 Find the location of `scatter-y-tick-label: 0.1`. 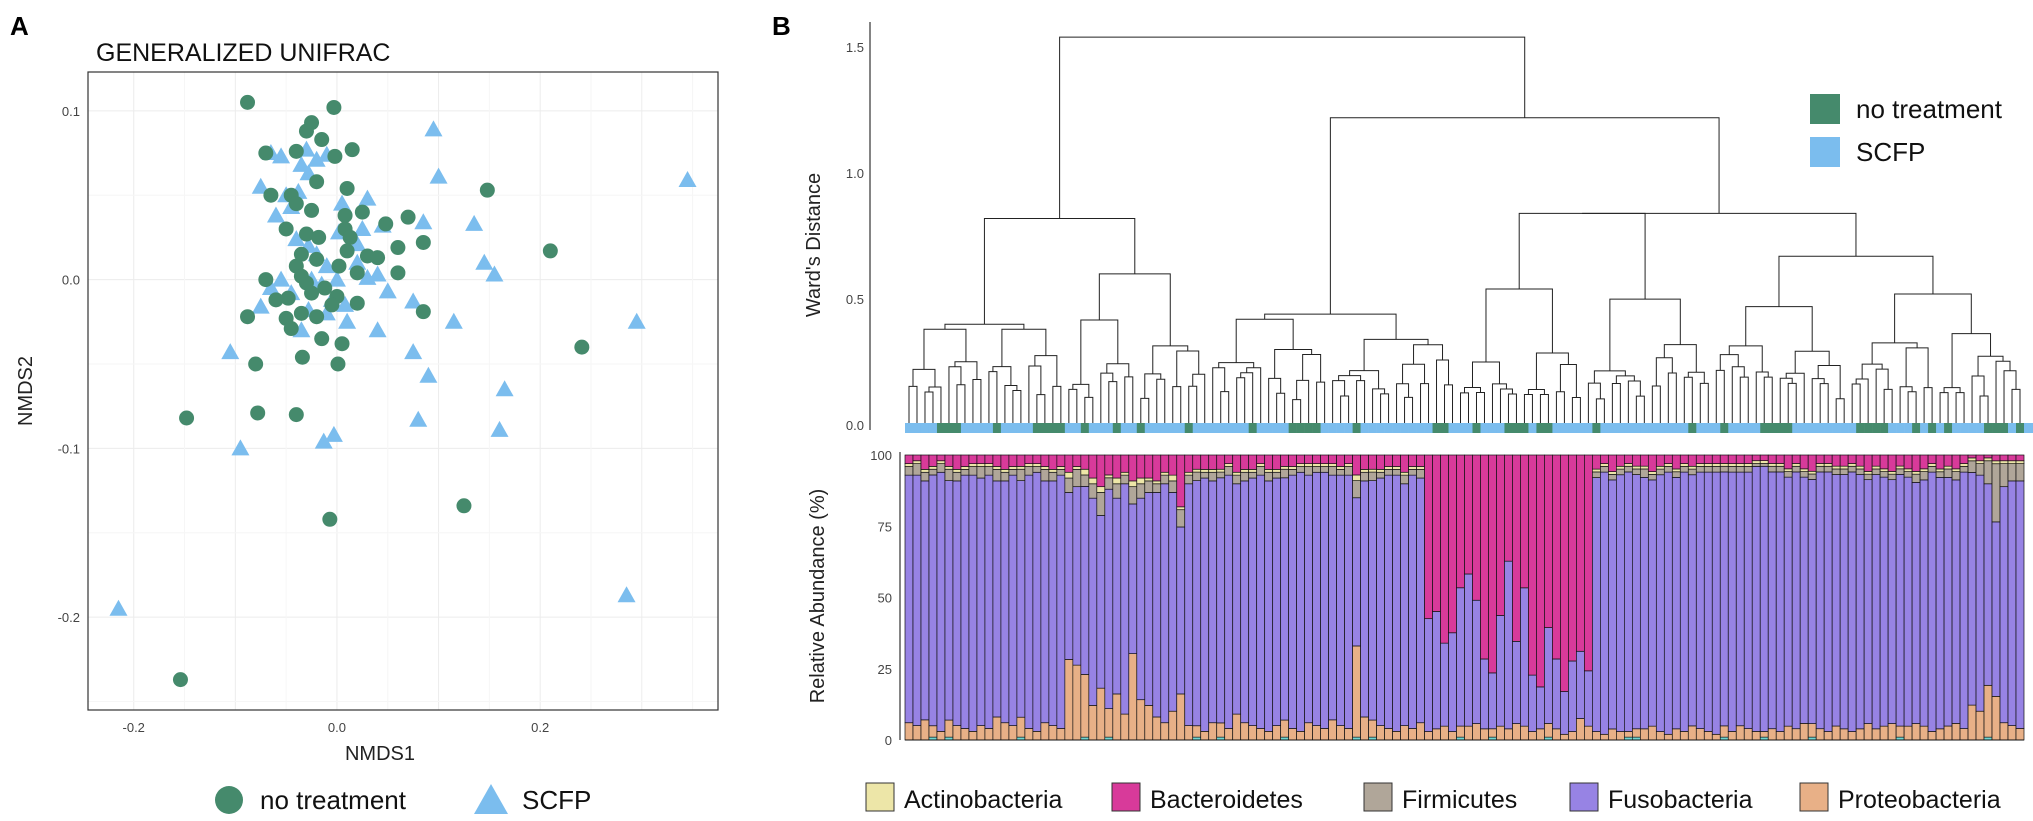

scatter-y-tick-label: 0.1 is located at coordinates (71, 111).